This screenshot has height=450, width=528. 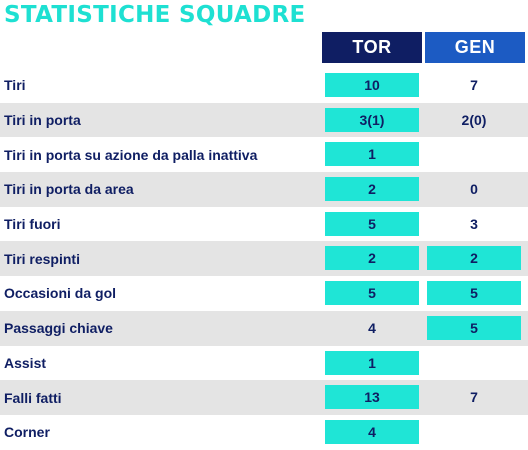 What do you see at coordinates (264, 363) in the screenshot?
I see `table-row: Assist 1` at bounding box center [264, 363].